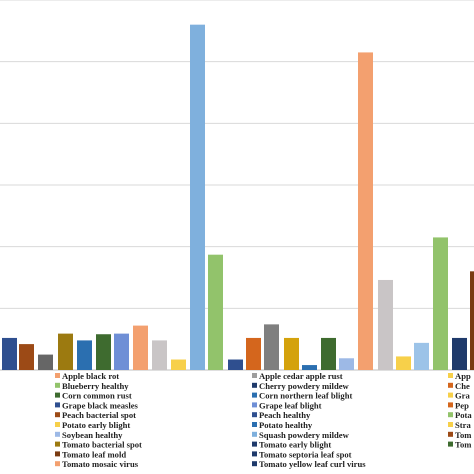 The width and height of the screenshot is (474, 474). I want to click on legend-label: Tomato leaf mold, so click(94, 454).